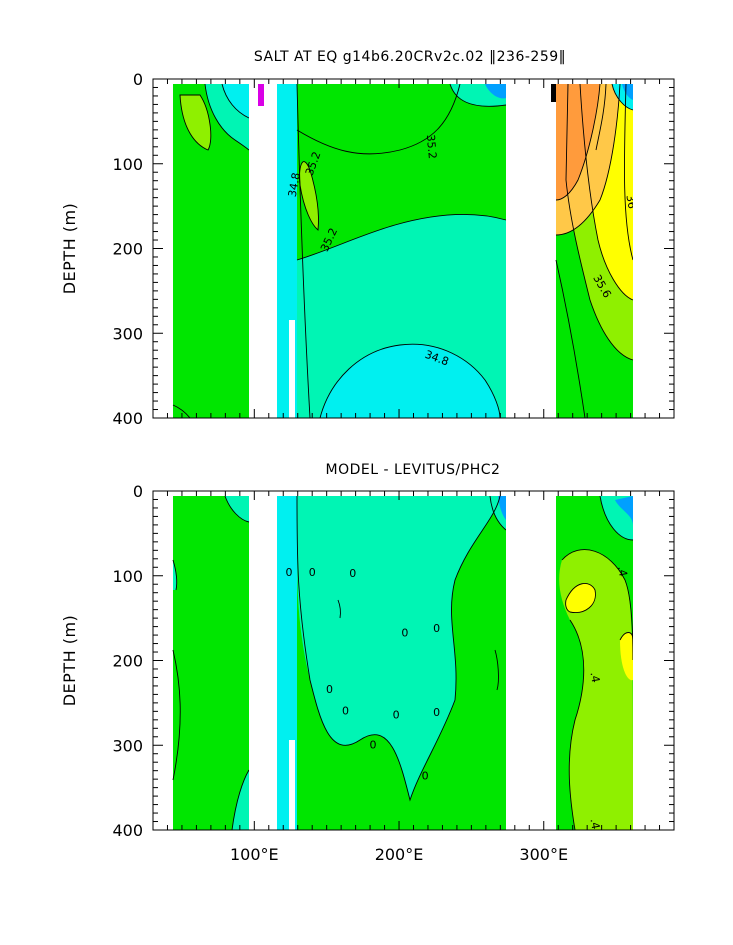 This screenshot has height=945, width=733. I want to click on bottom-panel-title: MODEL - LEVITUS/PHC2, so click(413, 470).